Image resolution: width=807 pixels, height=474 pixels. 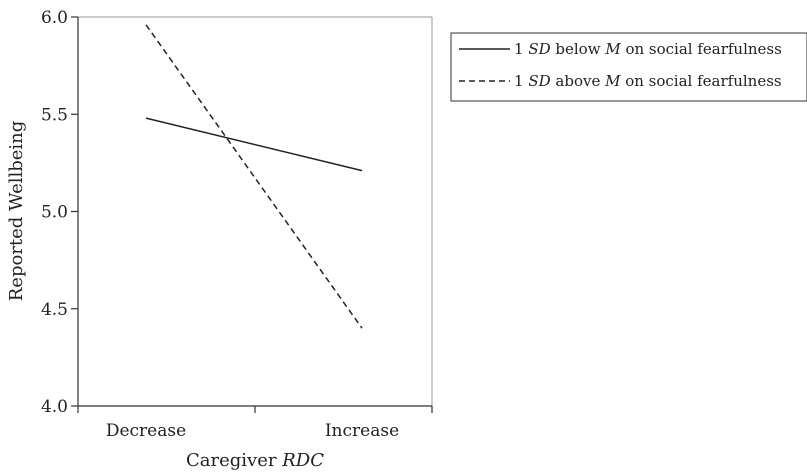 I want to click on y-tick-label: 4.5, so click(x=54, y=310).